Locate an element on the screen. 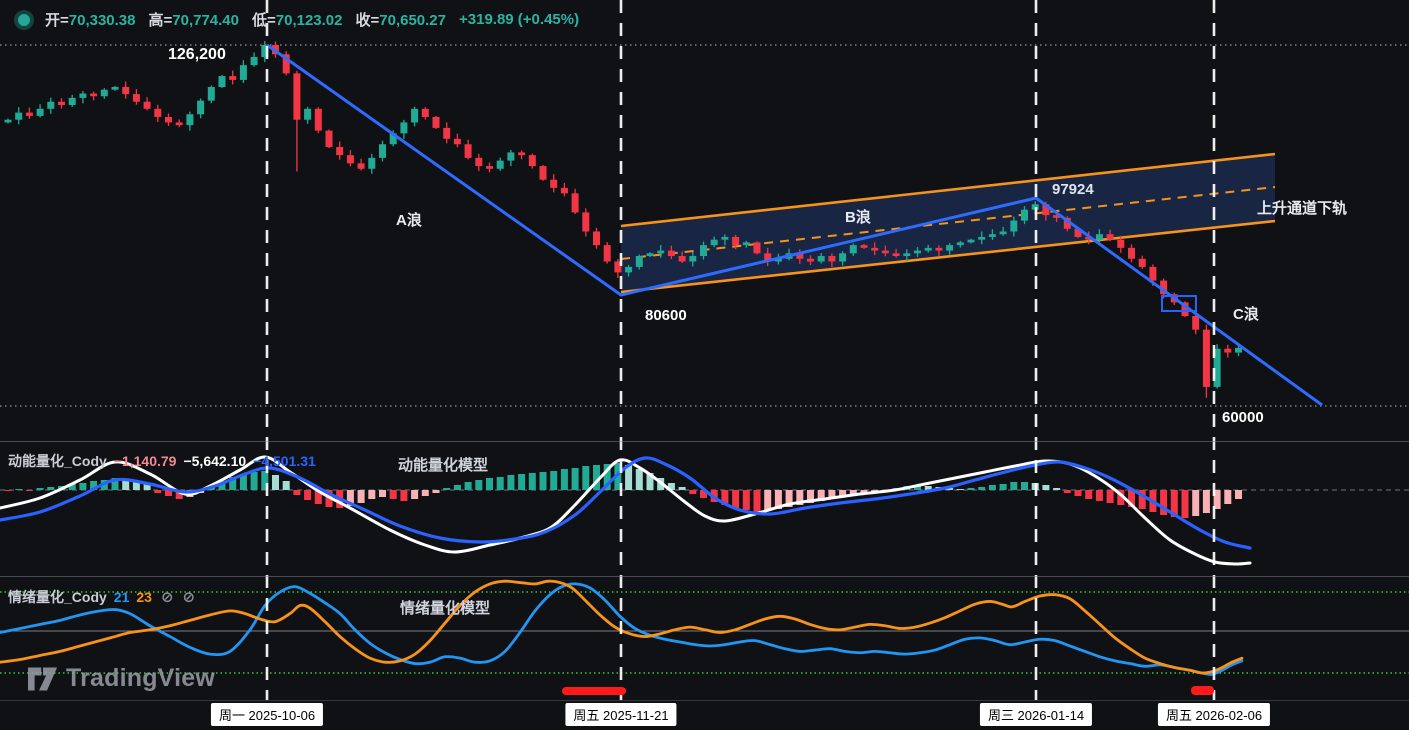 Image resolution: width=1409 pixels, height=730 pixels. sentiment-legend: 情绪量化_Cody 21 23 ⊘ ⊘ is located at coordinates (101, 597).